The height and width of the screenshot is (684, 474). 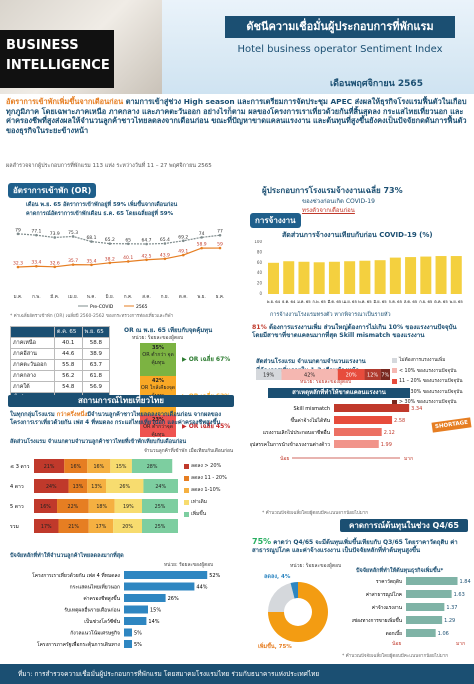 What do you see at coordinates (465, 582) in the screenshot?
I see `cost-factor-value: 1.84` at bounding box center [465, 582].